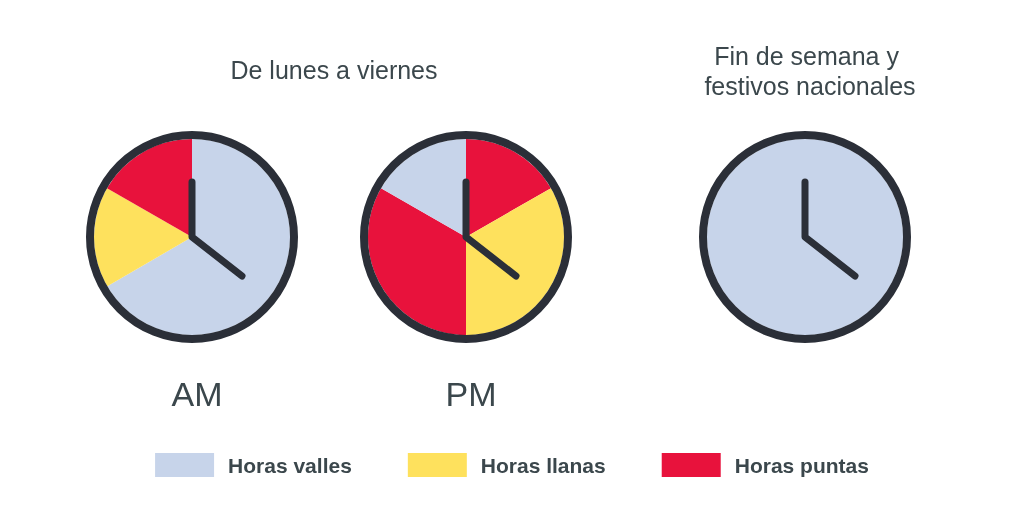 The image size is (1024, 512). Describe the element at coordinates (290, 465) in the screenshot. I see `legend-label: Horas valles` at that location.